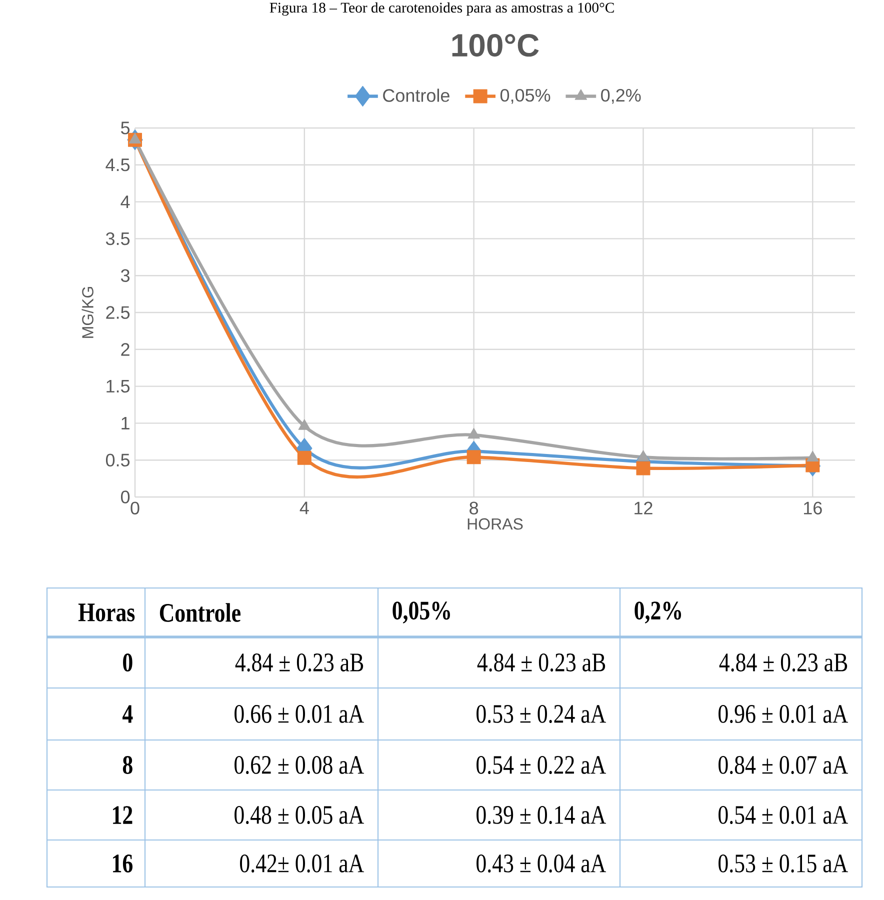 Image resolution: width=884 pixels, height=900 pixels. What do you see at coordinates (442, 9) in the screenshot?
I see `text: Figura 18 – Teor de carotenoides para as amostras a 100°C` at bounding box center [442, 9].